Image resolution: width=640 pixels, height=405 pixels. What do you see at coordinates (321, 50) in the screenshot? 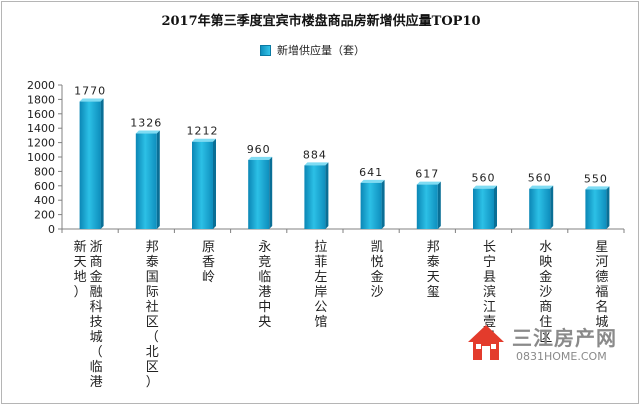
I see `legend-label: 新增供应量（套）` at bounding box center [321, 50].